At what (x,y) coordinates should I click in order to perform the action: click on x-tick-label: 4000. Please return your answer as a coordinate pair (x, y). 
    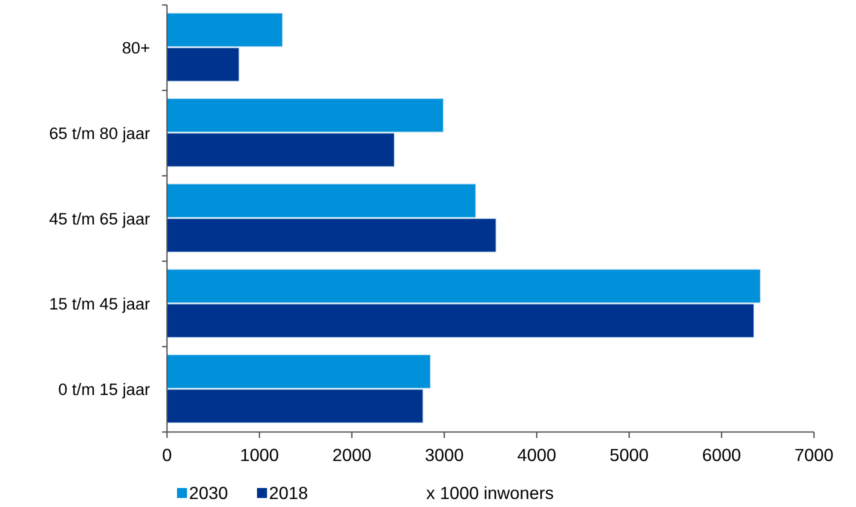
    Looking at the image, I should click on (536, 455).